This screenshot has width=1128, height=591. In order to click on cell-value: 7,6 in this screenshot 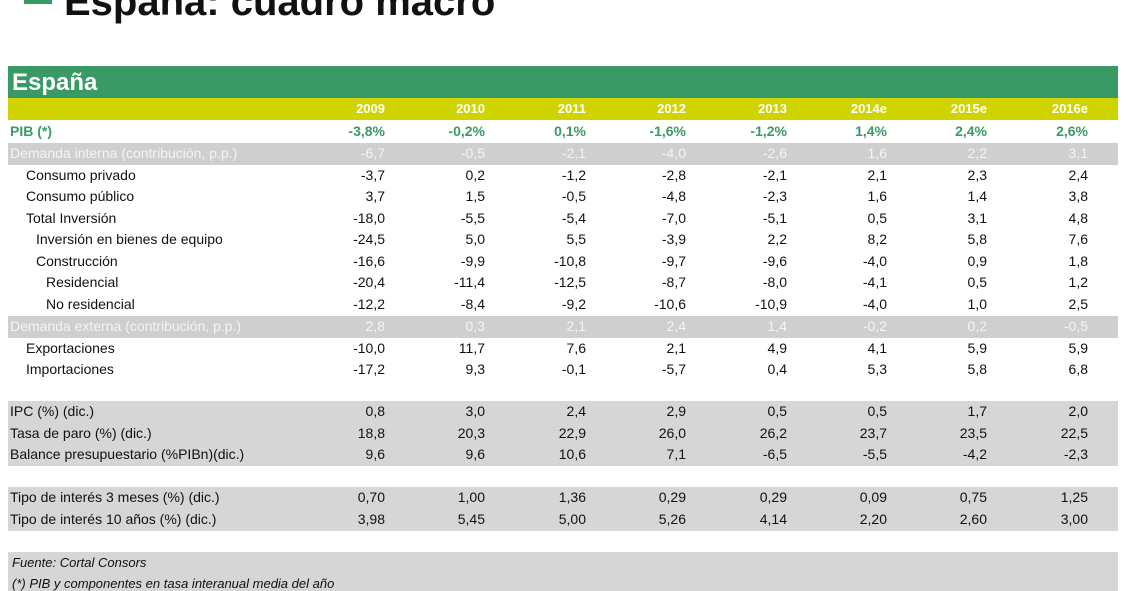, I will do `click(576, 348)`.